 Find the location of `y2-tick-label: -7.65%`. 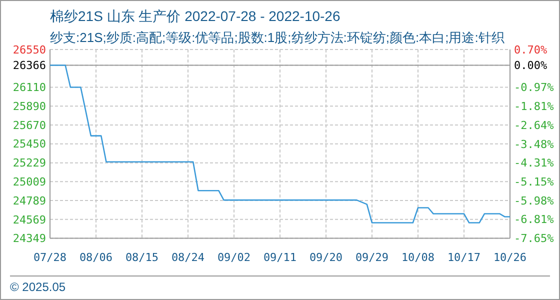

y2-tick-label: -7.65% is located at coordinates (534, 239).